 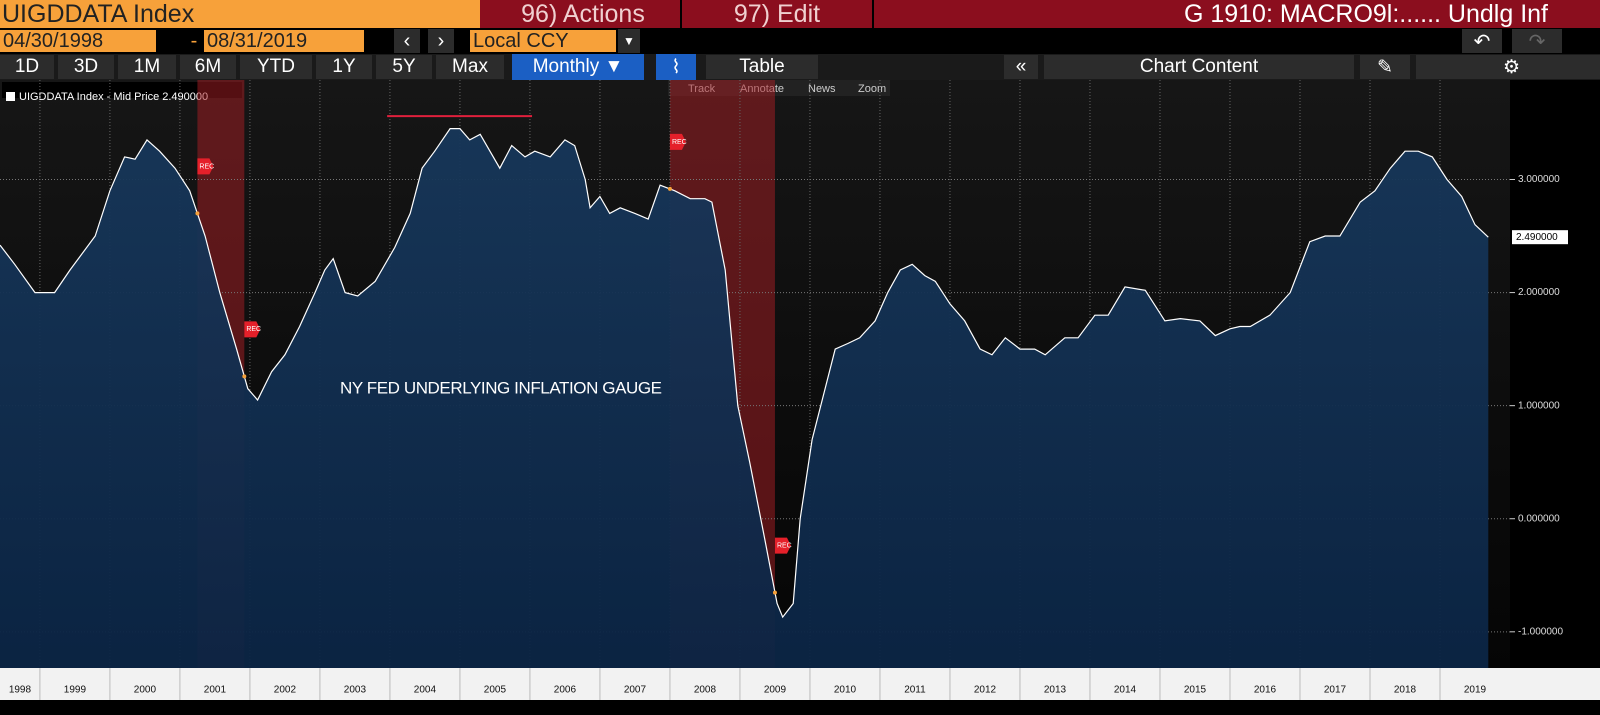 I want to click on actions-menu: 96) Actions, so click(x=583, y=14).